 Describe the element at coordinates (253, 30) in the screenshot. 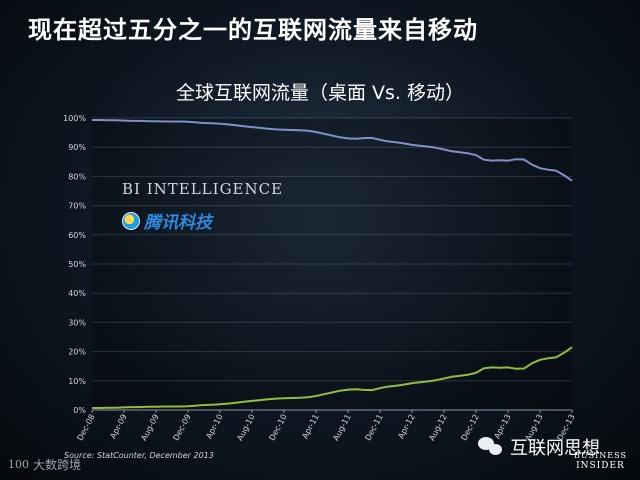

I see `page-headline: 现在超过五分之一的互联网流量来自移动` at that location.